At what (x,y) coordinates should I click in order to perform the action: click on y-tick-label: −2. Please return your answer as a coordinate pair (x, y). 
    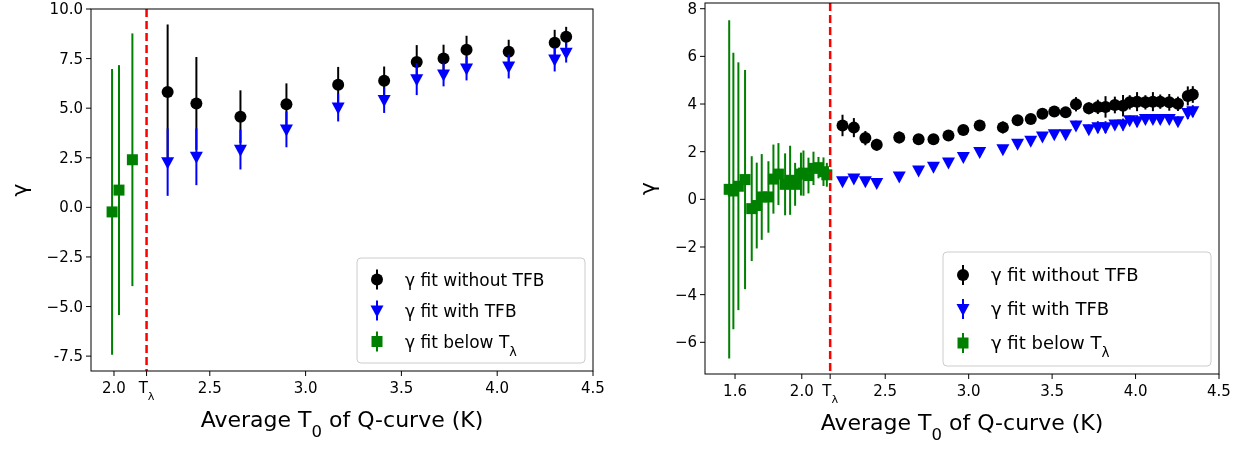
    Looking at the image, I should click on (685, 247).